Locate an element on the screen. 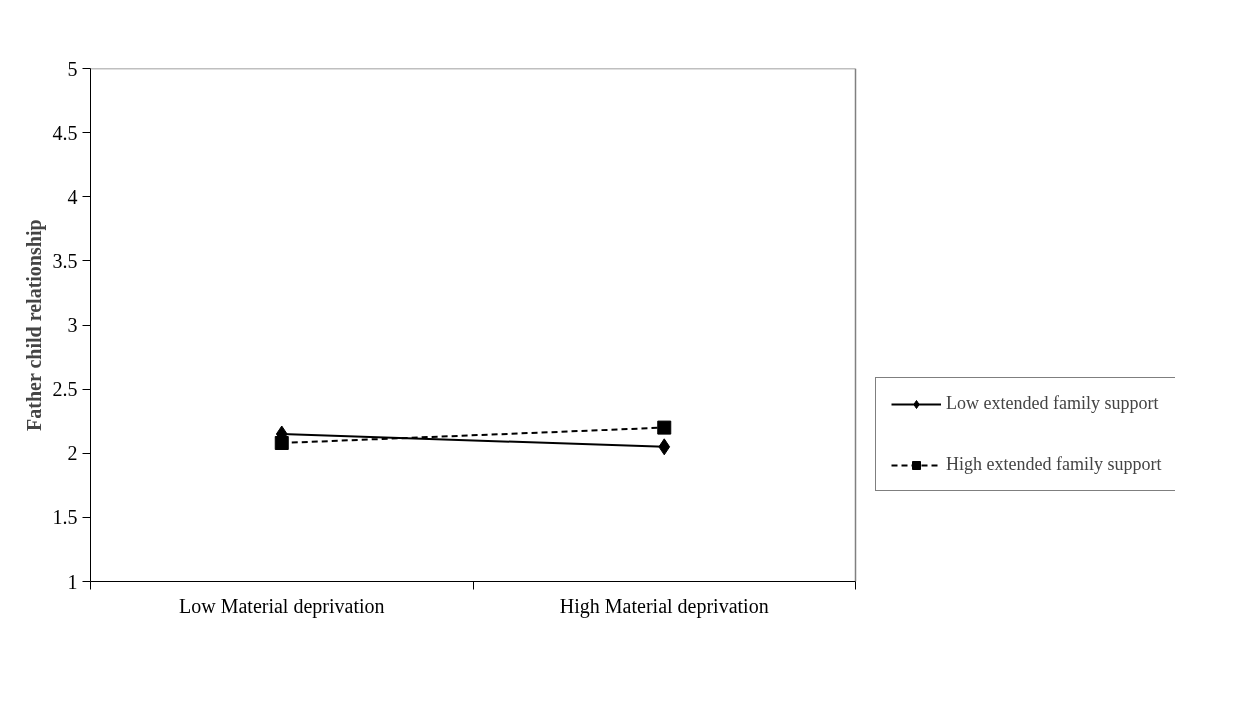  y-tick-label: 3.5 is located at coordinates (65, 260).